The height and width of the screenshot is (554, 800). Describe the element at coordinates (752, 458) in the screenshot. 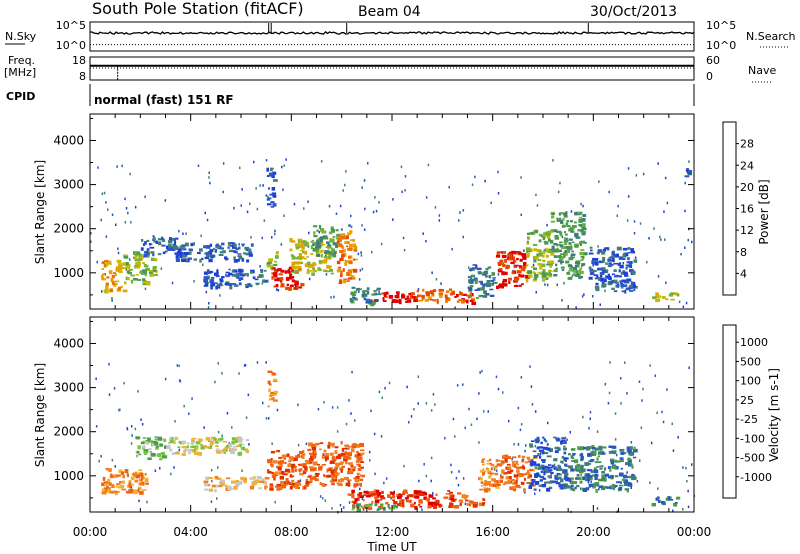

I see `velocity-colorbar-label-6: -500` at that location.